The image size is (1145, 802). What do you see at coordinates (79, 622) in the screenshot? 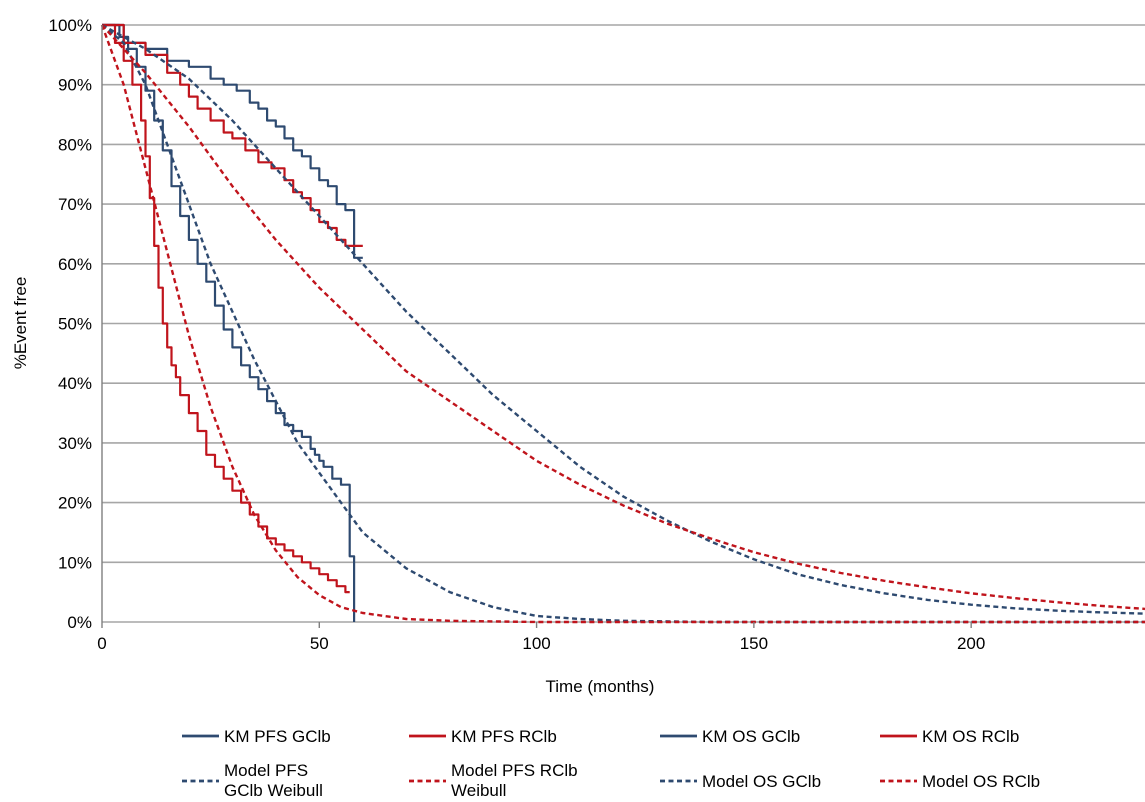
I see `y-tick-label: 0%` at bounding box center [79, 622].